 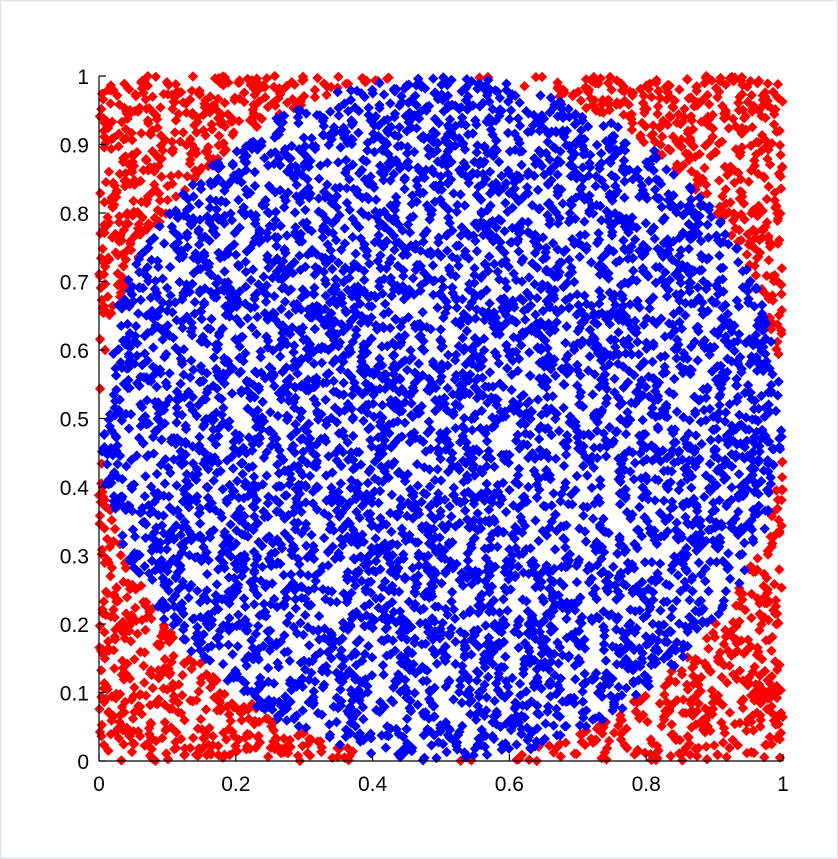 What do you see at coordinates (783, 784) in the screenshot?
I see `x-tick-label: 1` at bounding box center [783, 784].